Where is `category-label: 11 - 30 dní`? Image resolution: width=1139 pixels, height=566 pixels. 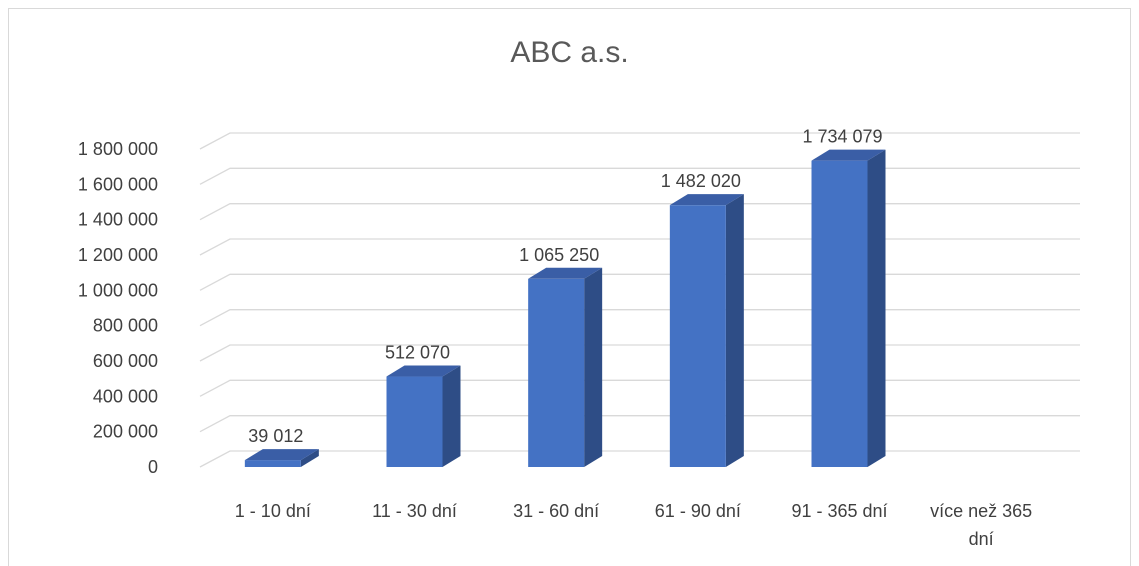
category-label: 11 - 30 dní is located at coordinates (414, 511).